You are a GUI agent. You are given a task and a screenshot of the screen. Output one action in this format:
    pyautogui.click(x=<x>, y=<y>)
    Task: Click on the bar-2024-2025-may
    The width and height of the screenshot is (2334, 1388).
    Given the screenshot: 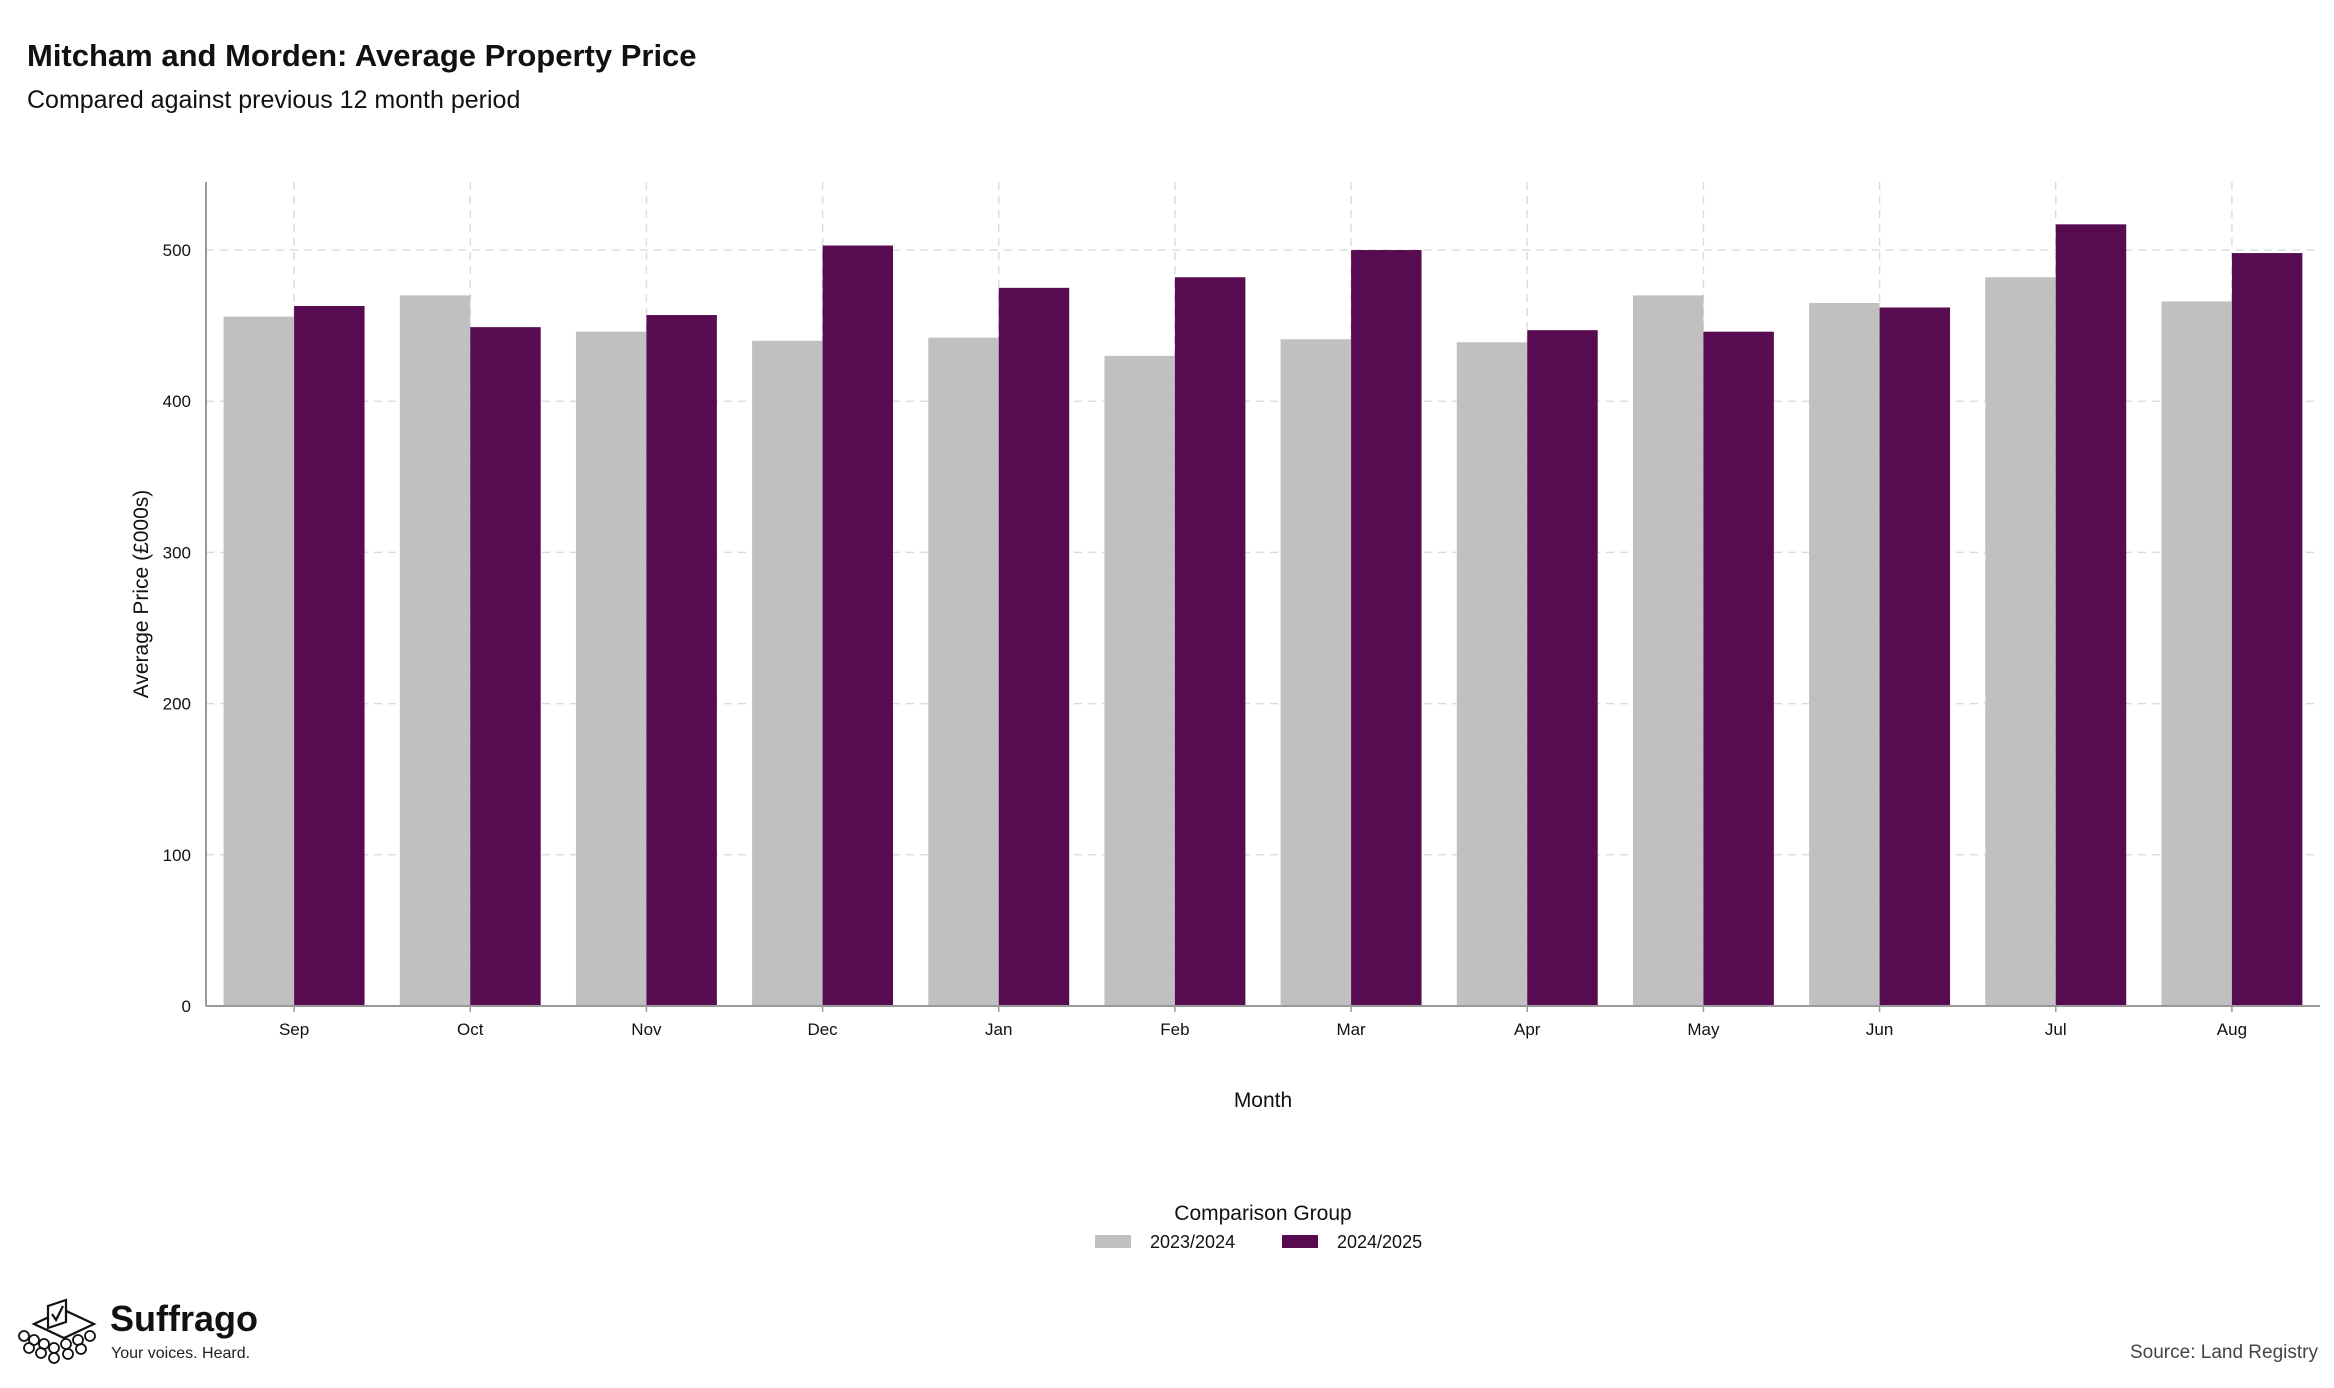 What is the action you would take?
    pyautogui.click(x=1738, y=668)
    